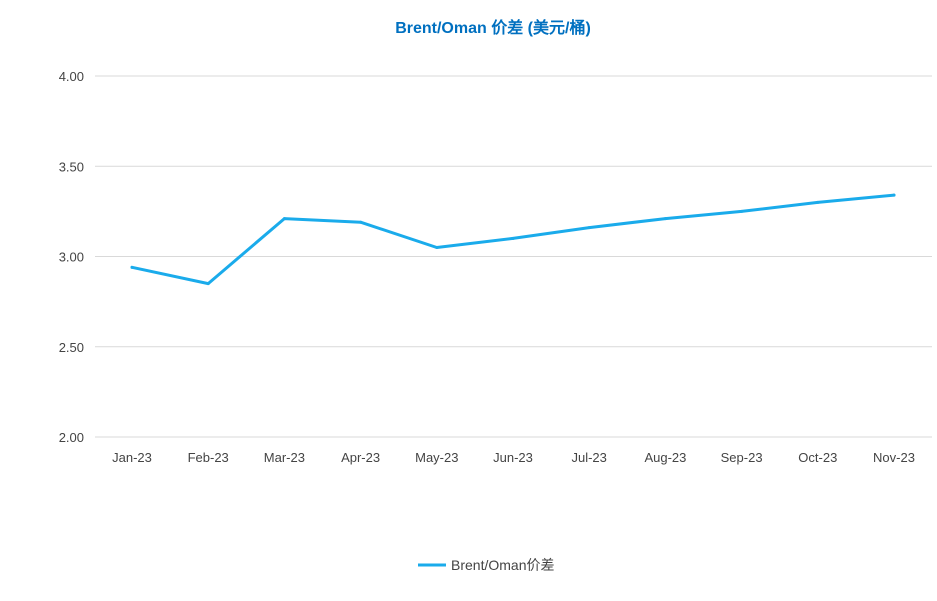  What do you see at coordinates (132, 457) in the screenshot?
I see `x-tick-label: Jan-23` at bounding box center [132, 457].